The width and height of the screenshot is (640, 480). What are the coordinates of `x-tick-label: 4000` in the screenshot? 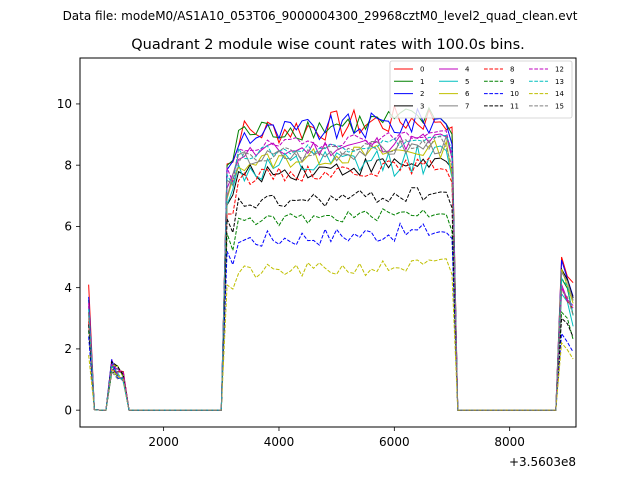 It's located at (279, 442).